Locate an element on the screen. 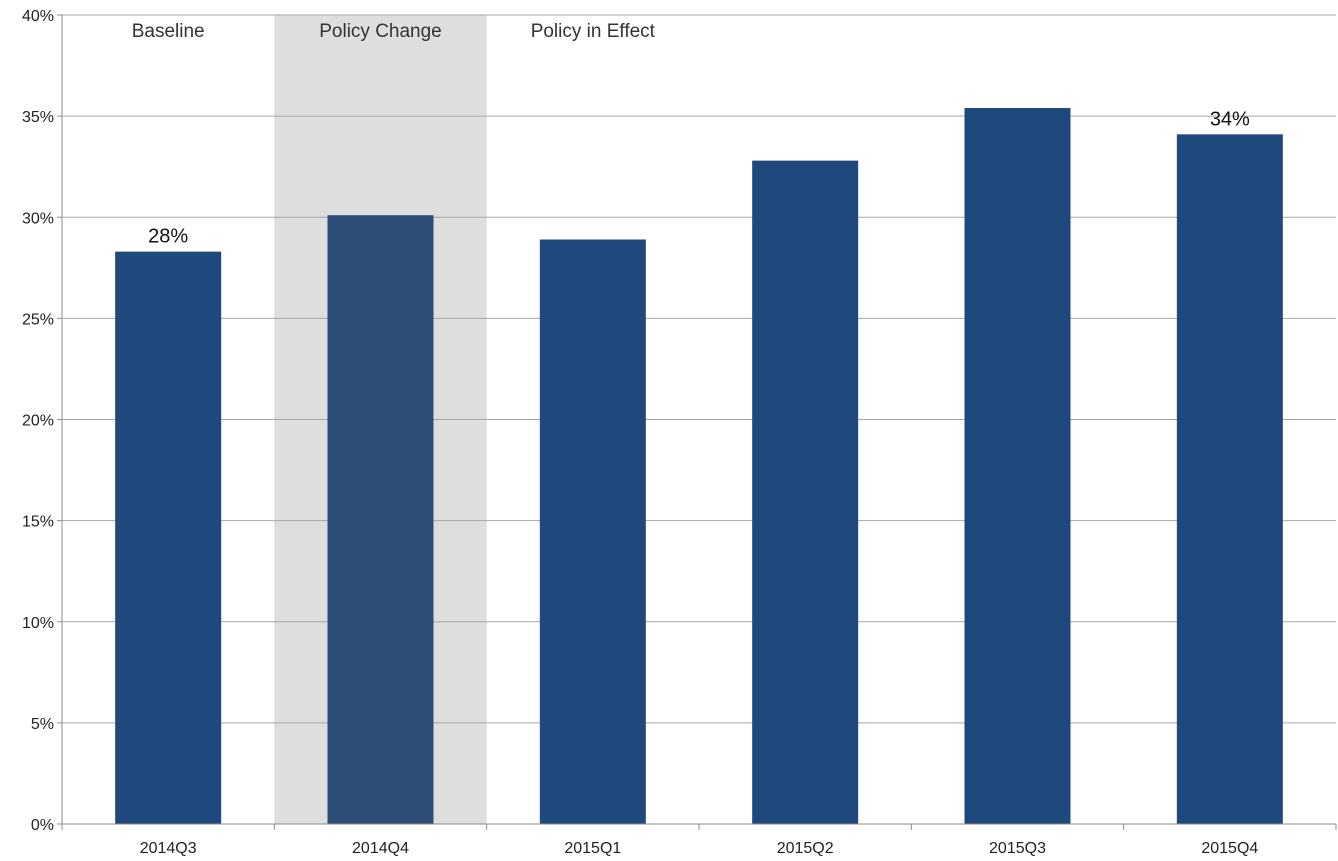  bar-2015Q4 is located at coordinates (1229, 479).